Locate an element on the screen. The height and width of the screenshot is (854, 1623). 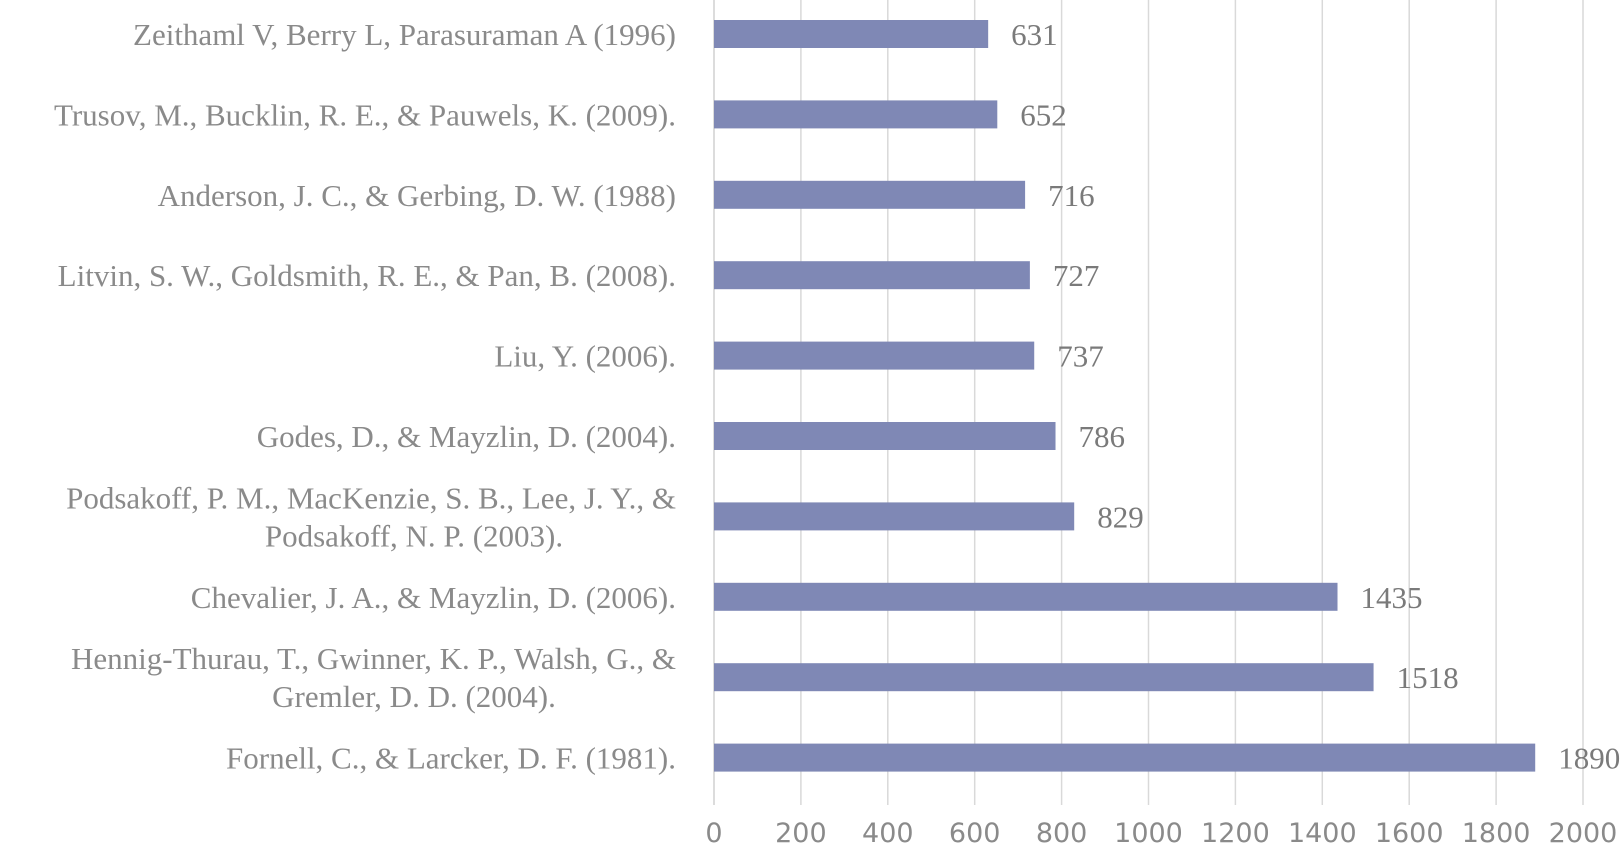
data-label: 737 is located at coordinates (1080, 356).